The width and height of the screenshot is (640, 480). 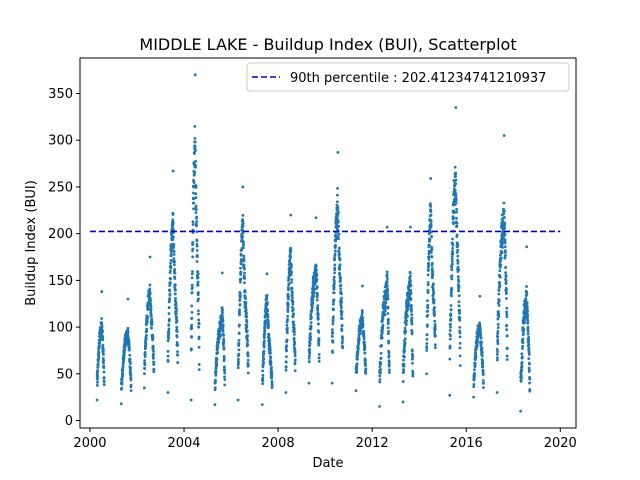 What do you see at coordinates (327, 463) in the screenshot?
I see `x-axis-label: Date` at bounding box center [327, 463].